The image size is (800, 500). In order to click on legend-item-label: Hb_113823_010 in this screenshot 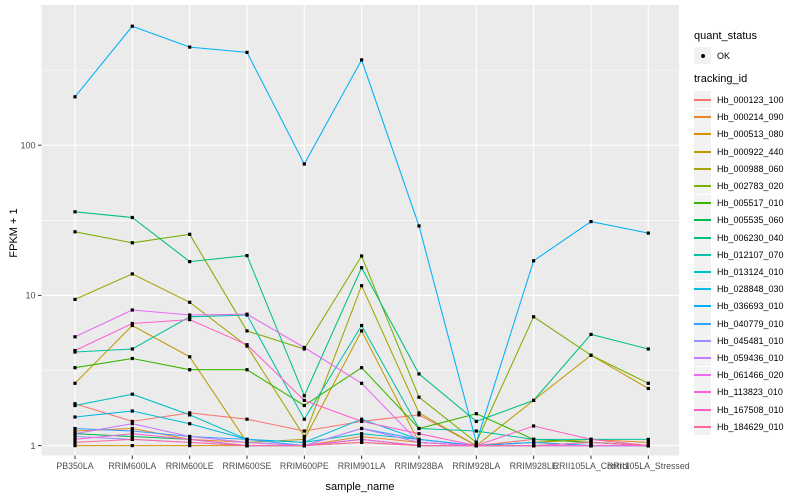, I will do `click(750, 392)`.